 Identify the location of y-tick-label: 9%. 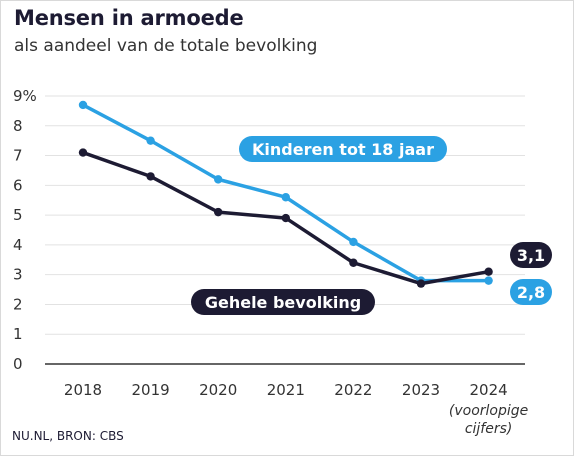
(25, 96).